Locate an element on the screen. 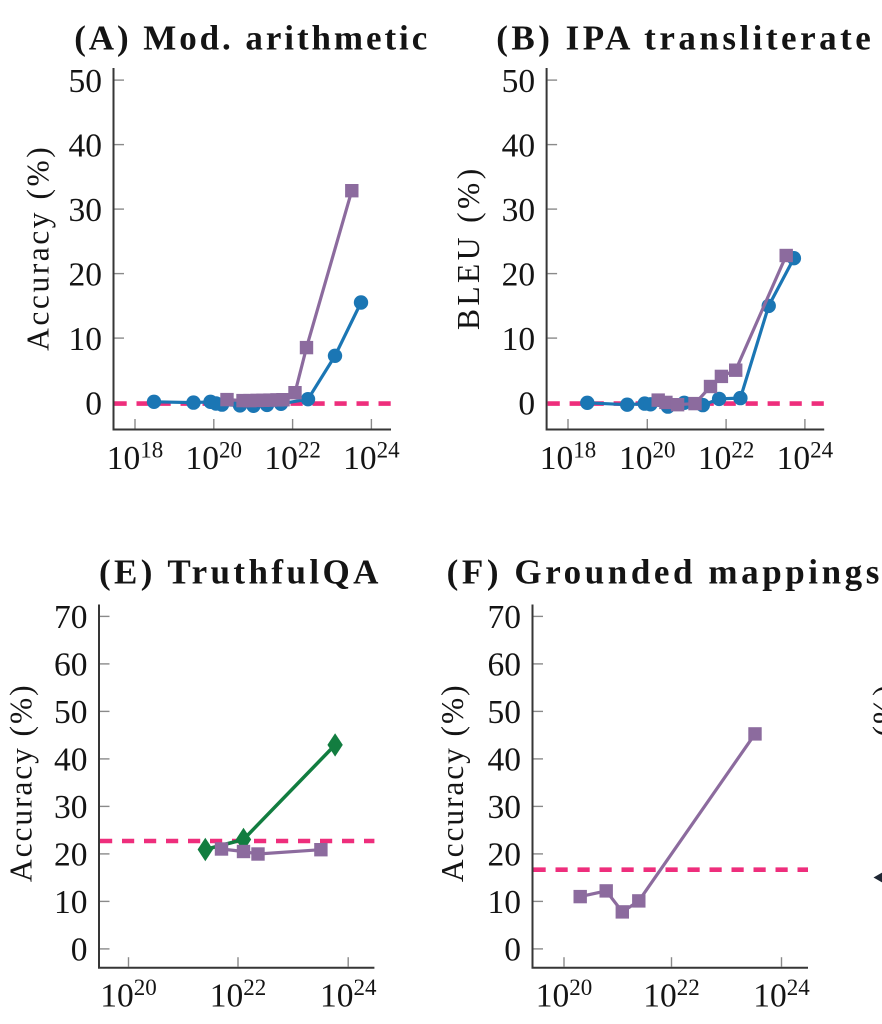 The width and height of the screenshot is (882, 1024). svg-text: BLEU (%) is located at coordinates (468, 247).